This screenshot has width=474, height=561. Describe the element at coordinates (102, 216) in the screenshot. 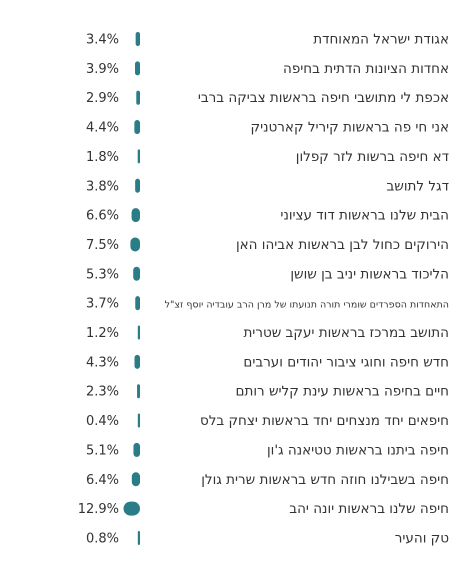

I see `value-label: 6.6%` at that location.